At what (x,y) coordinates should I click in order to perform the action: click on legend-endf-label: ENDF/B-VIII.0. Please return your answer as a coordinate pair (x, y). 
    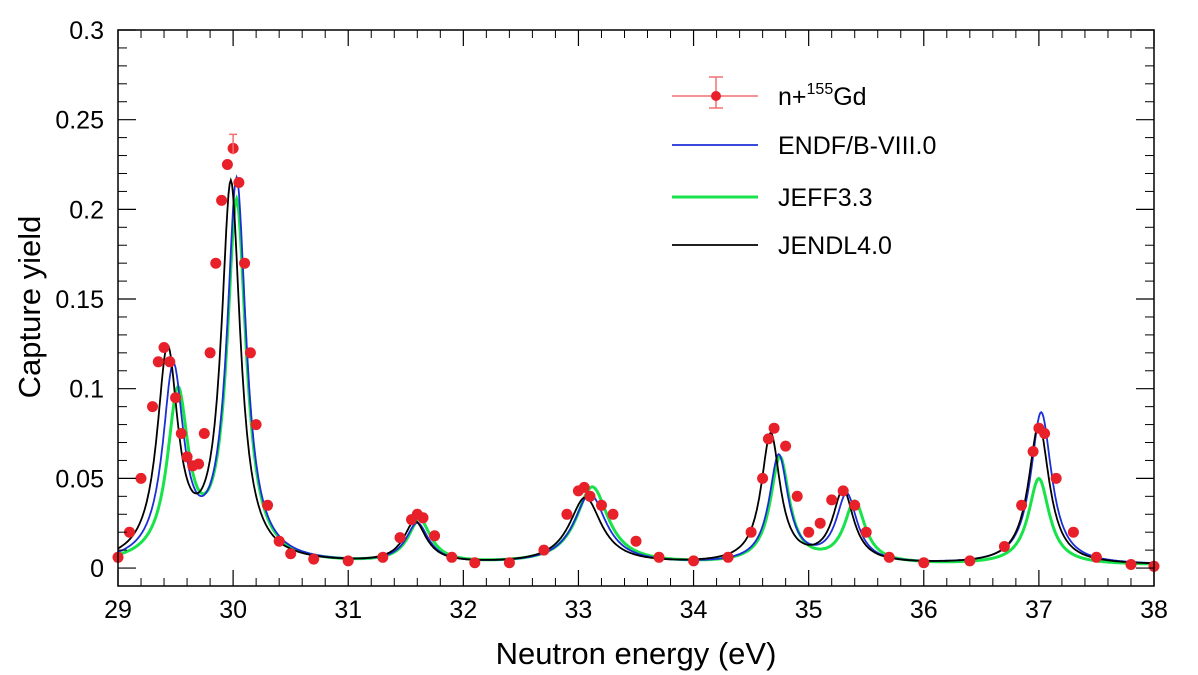
    Looking at the image, I should click on (857, 146).